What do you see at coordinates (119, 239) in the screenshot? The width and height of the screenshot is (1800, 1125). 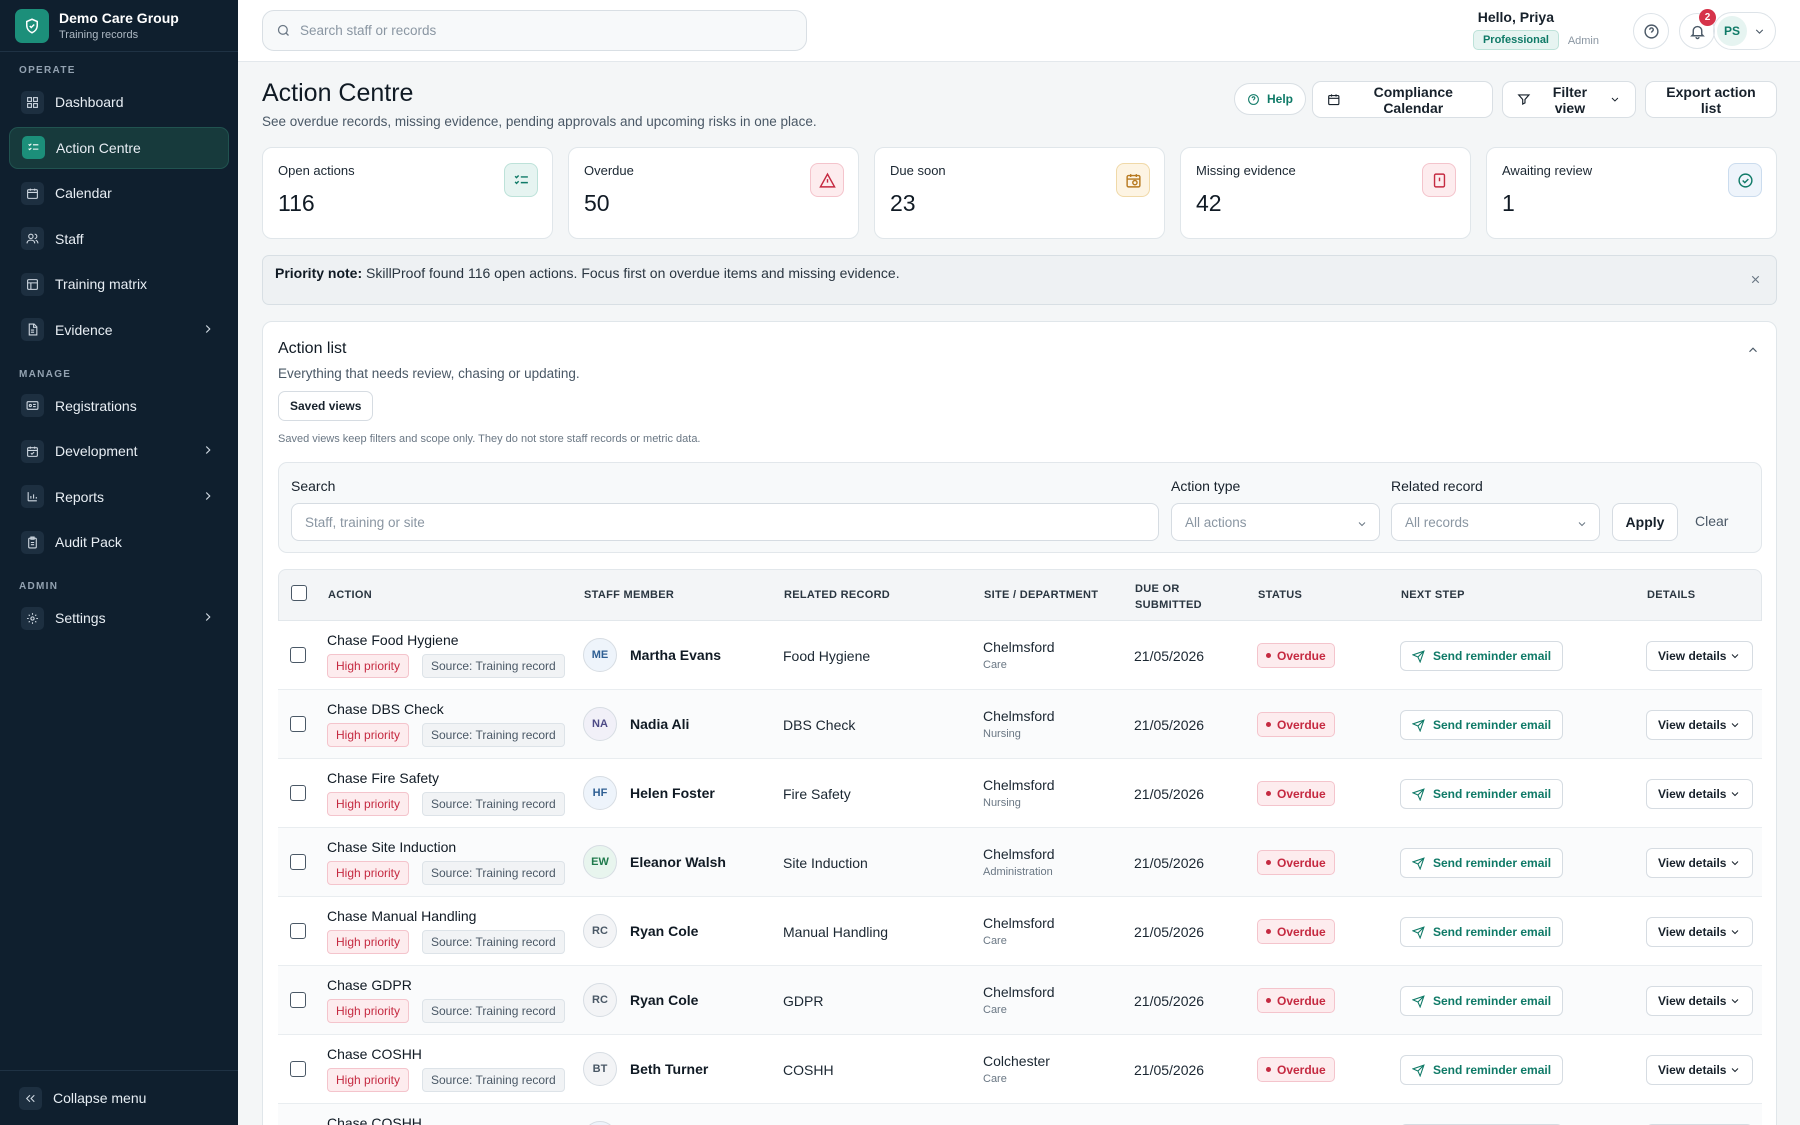 I see `sidebar-item-staff: Staff` at bounding box center [119, 239].